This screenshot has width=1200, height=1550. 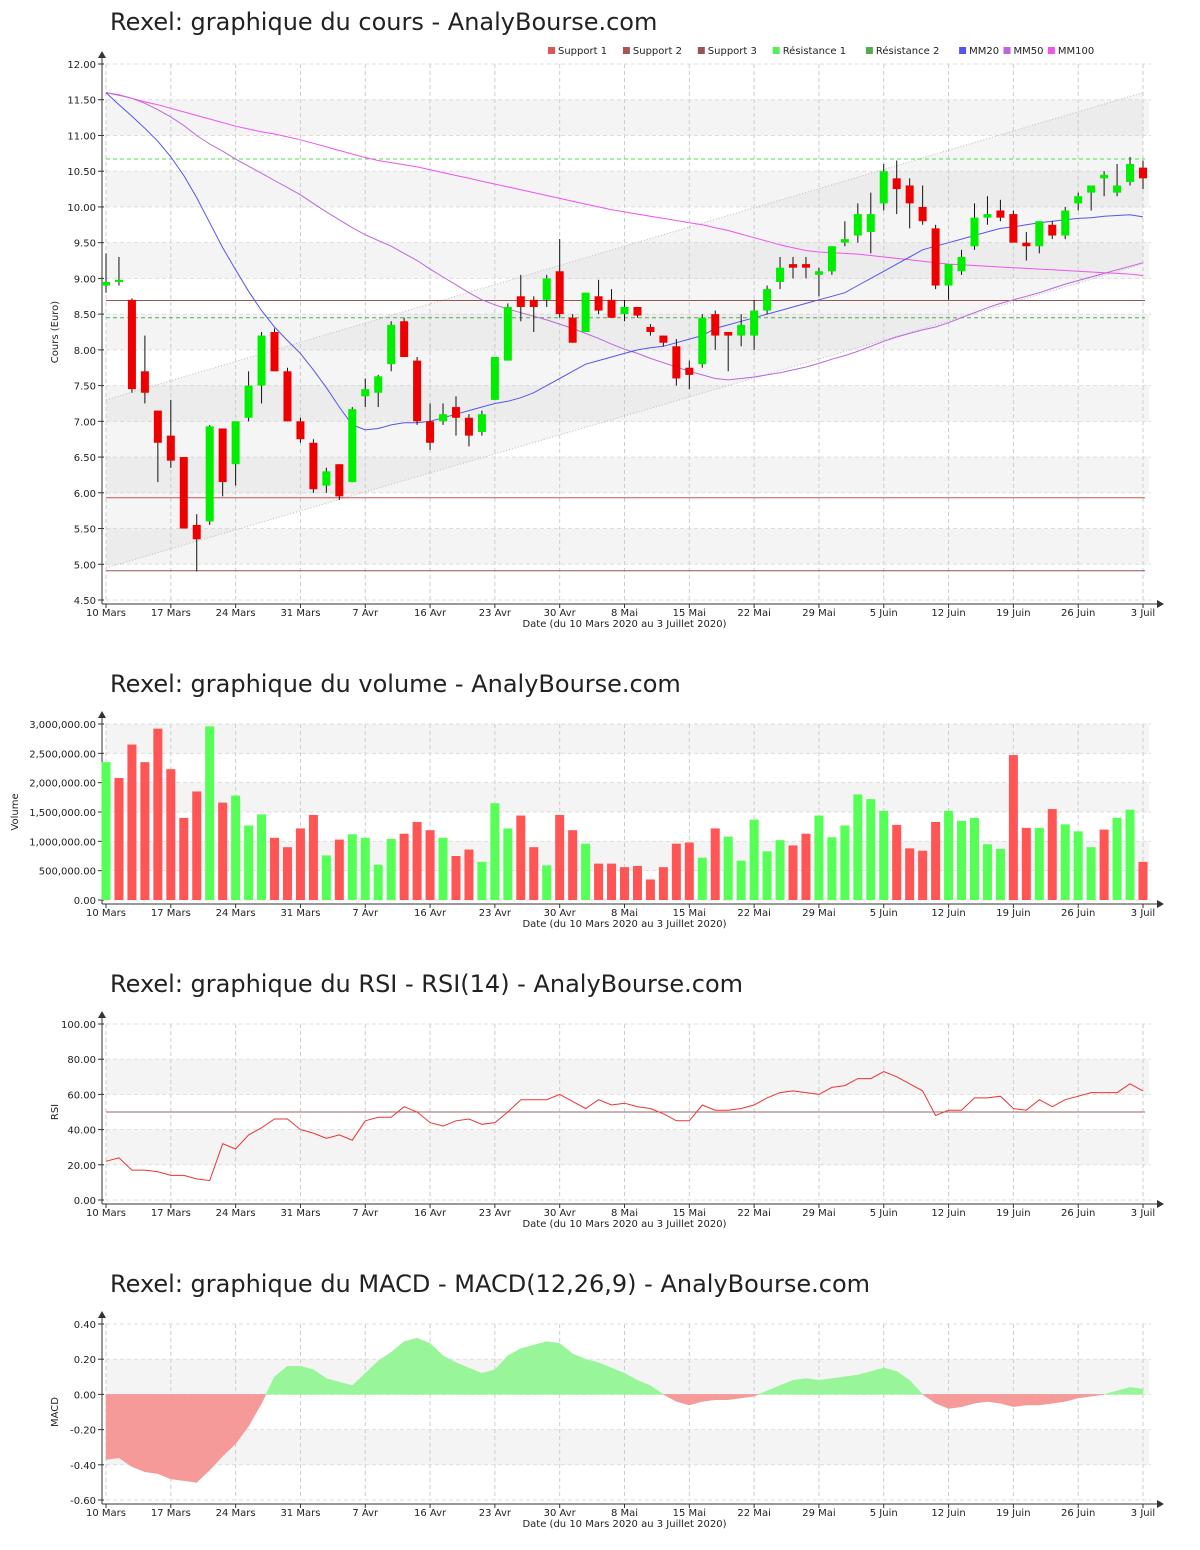 What do you see at coordinates (1078, 1213) in the screenshot?
I see `rsi-x-tick-label: 26 Juin` at bounding box center [1078, 1213].